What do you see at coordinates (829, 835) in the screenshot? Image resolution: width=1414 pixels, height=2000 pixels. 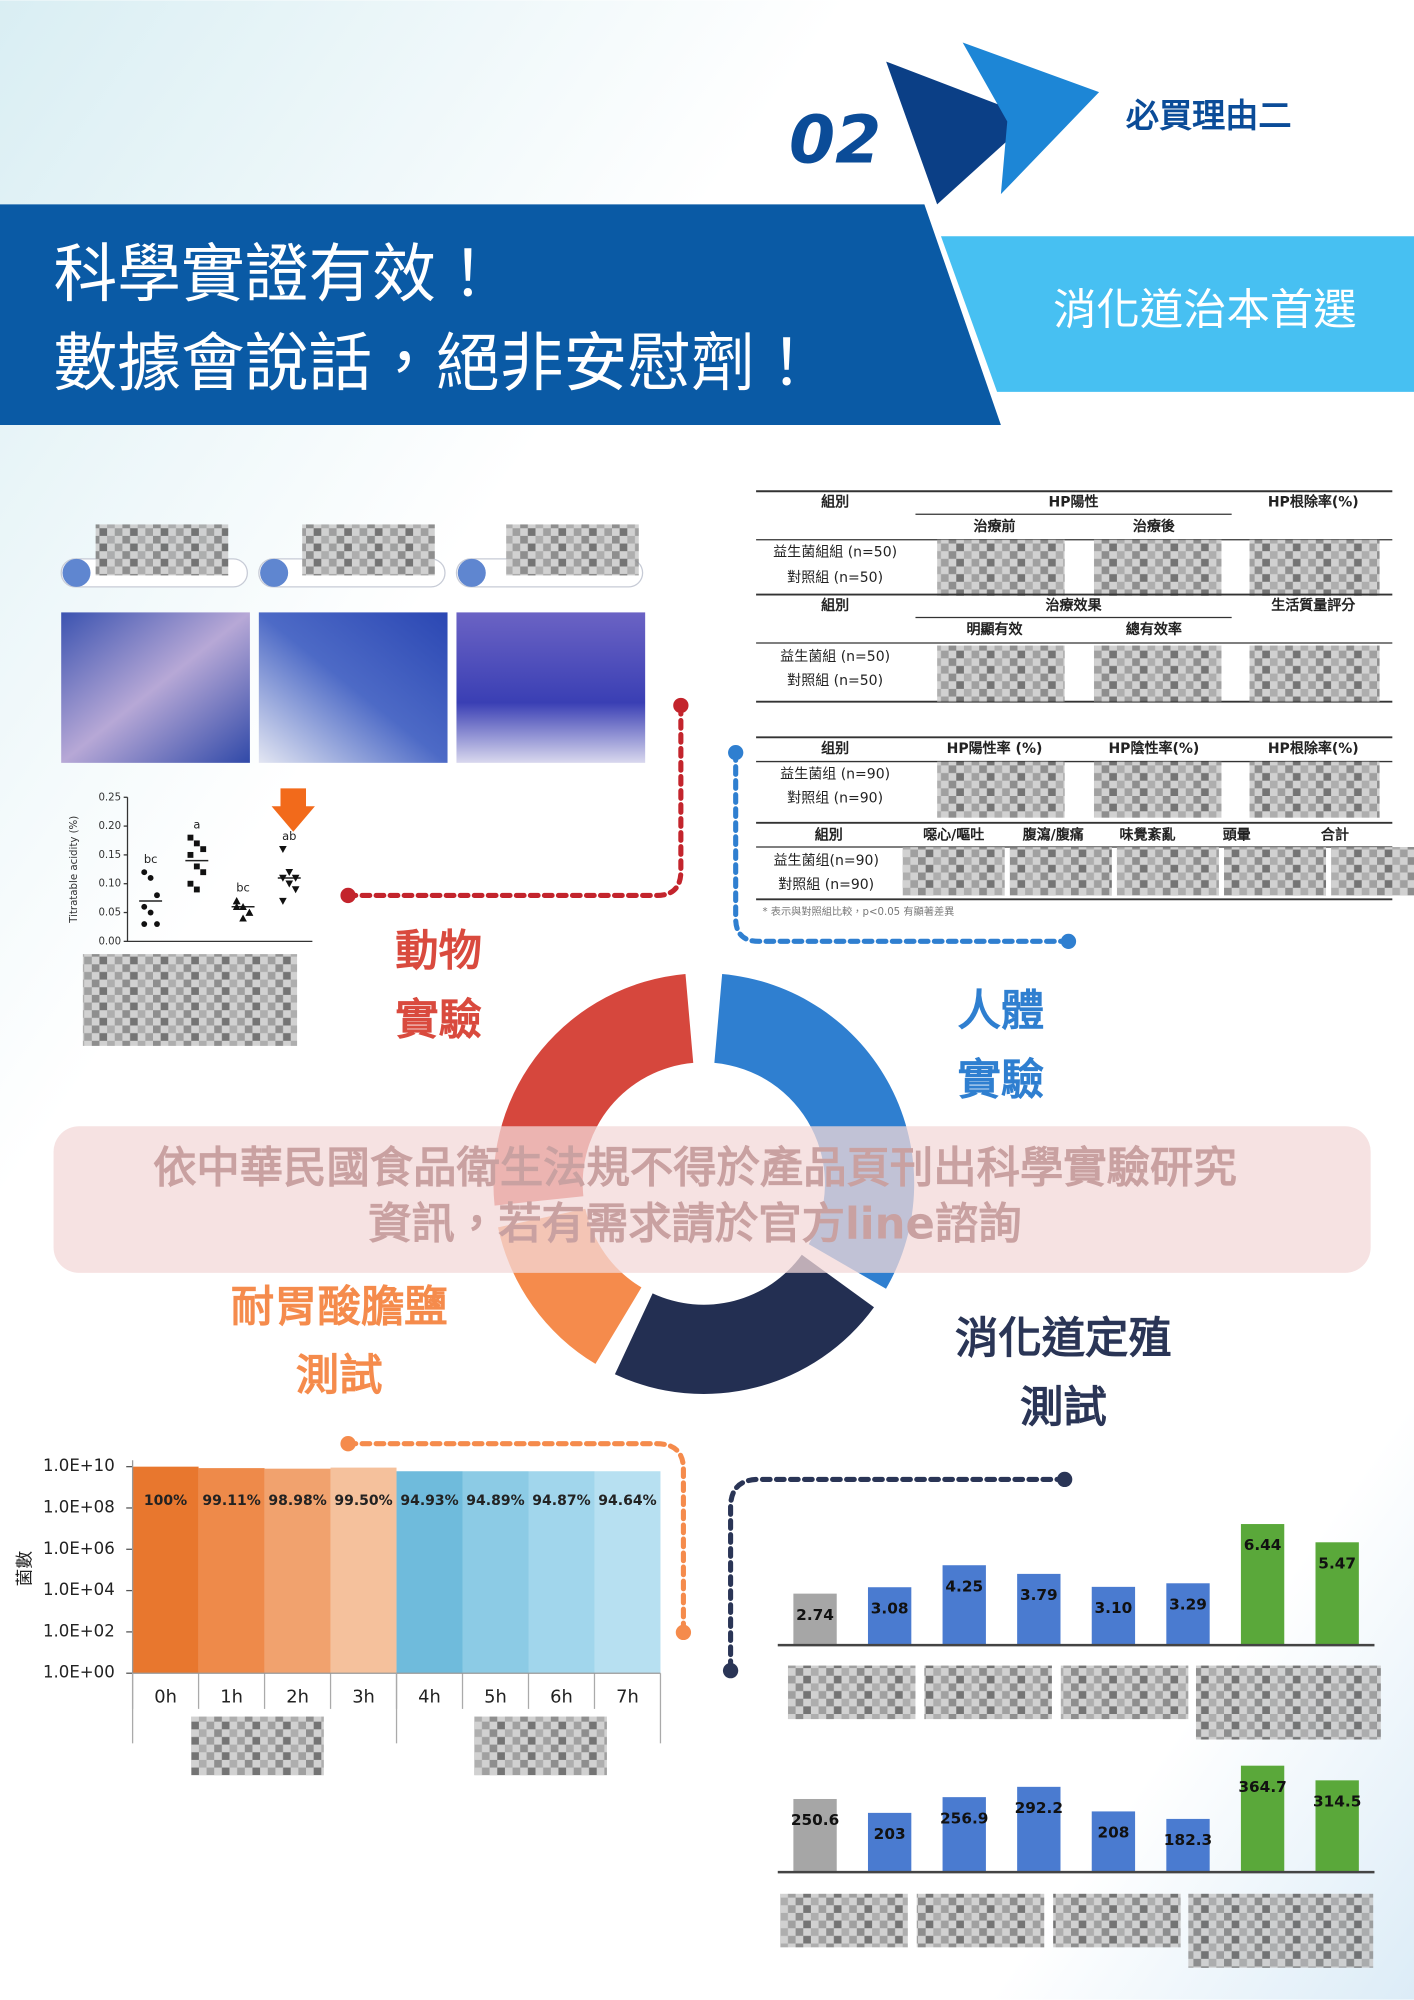 I see `table-header: 組別` at bounding box center [829, 835].